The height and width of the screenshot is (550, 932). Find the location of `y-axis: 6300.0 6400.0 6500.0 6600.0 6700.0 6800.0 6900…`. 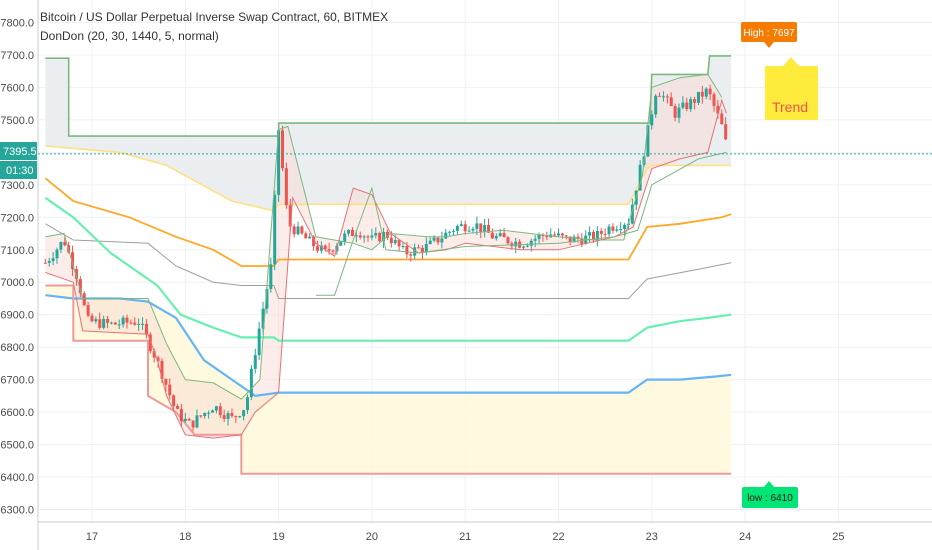

y-axis: 6300.0 6400.0 6500.0 6600.0 6700.0 6800.0 6900… is located at coordinates (19, 275).